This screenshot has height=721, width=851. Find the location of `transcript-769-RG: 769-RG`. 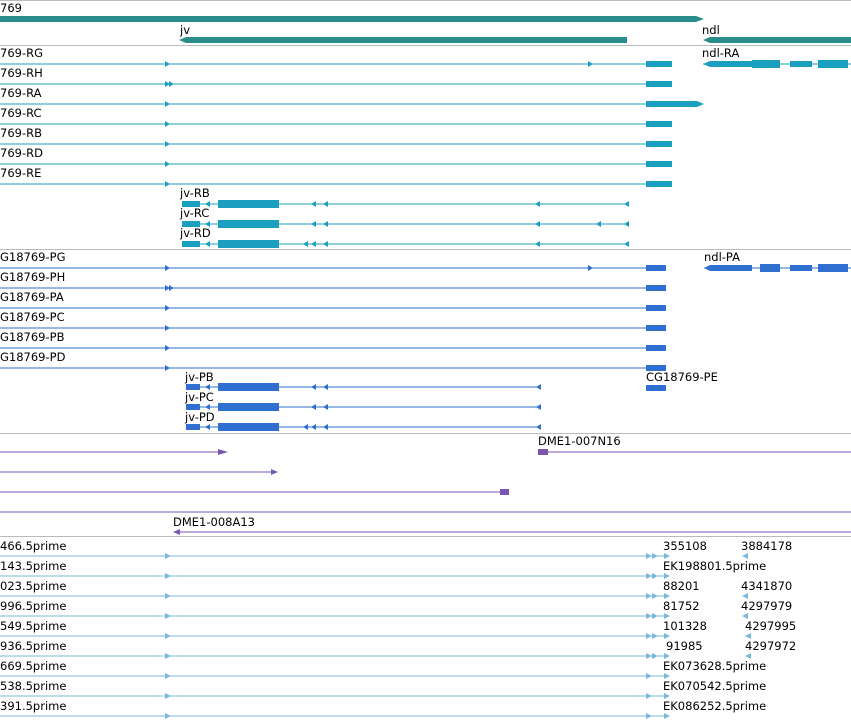

transcript-769-RG: 769-RG is located at coordinates (336, 56).